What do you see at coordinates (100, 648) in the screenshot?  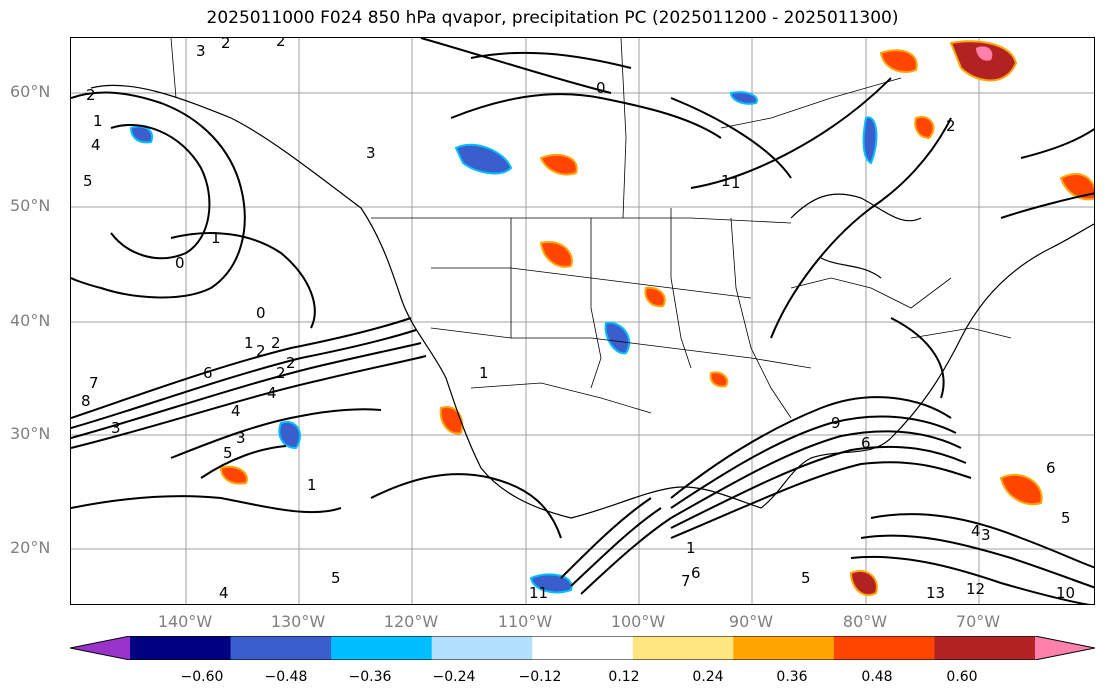 I see `colorbar-extend-min` at bounding box center [100, 648].